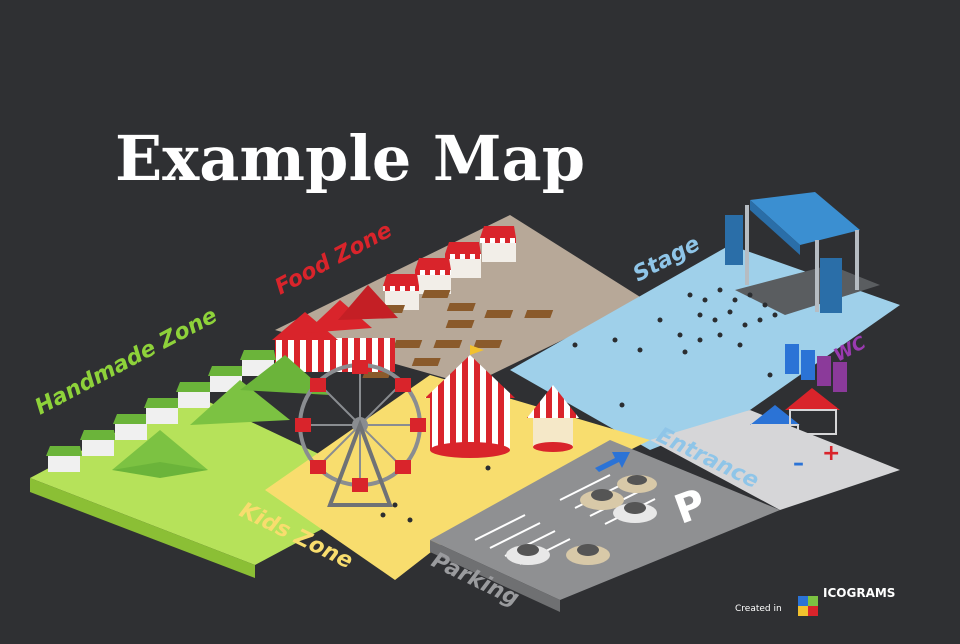 The width and height of the screenshot is (960, 644). I want to click on entrance-tents, so click(795, 420).